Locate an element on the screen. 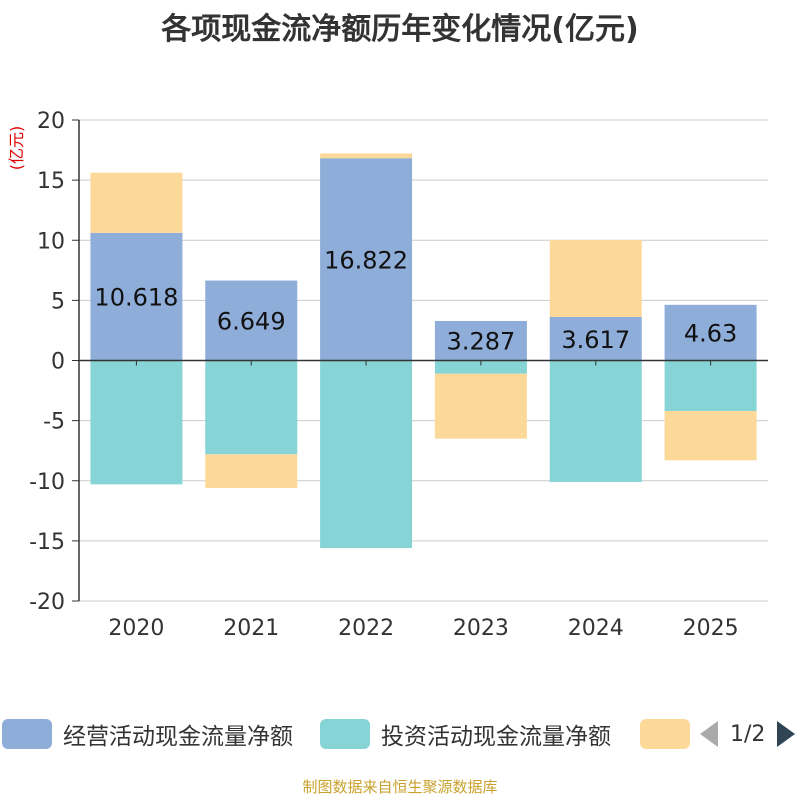  x-tick-label-2024: 2024 is located at coordinates (596, 628).